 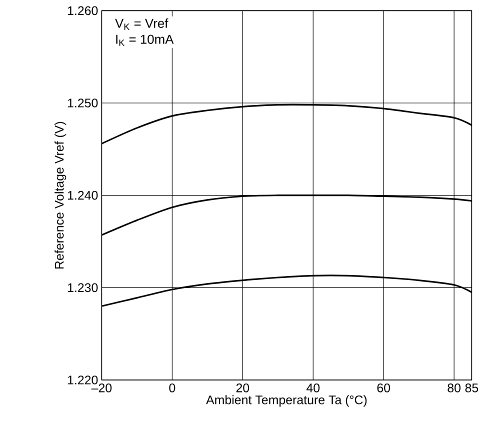 I want to click on y-tick-label: 1.240, so click(x=83, y=195).